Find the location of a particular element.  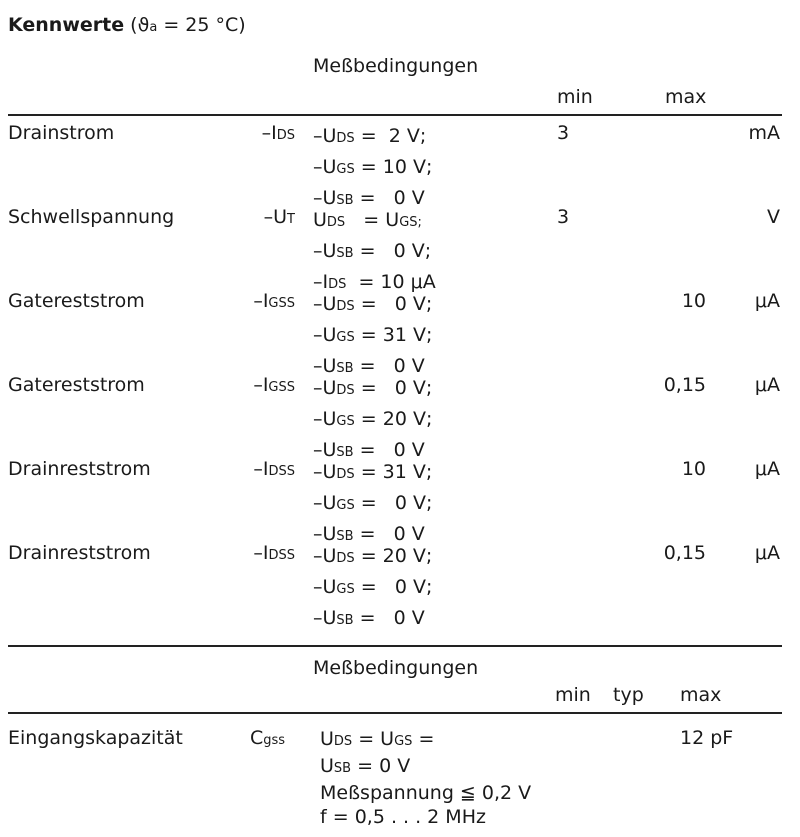

text-part: = 2 V; is located at coordinates (390, 136).